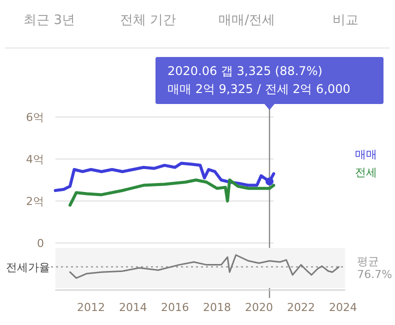 This screenshot has height=325, width=395. Describe the element at coordinates (366, 172) in the screenshot. I see `text: 전세` at that location.